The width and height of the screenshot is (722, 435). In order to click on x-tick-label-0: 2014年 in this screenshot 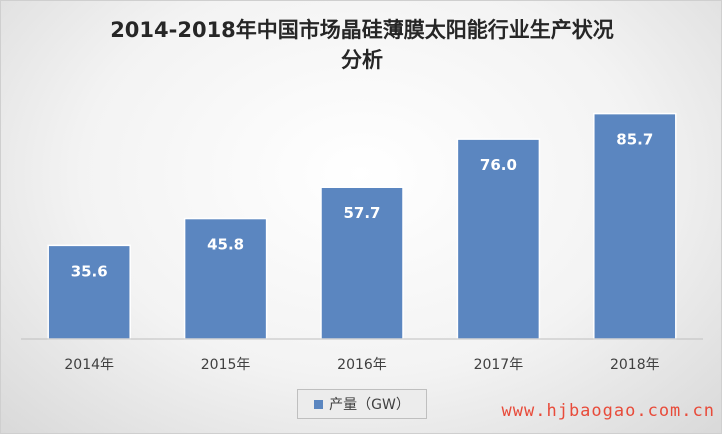, I will do `click(89, 365)`.